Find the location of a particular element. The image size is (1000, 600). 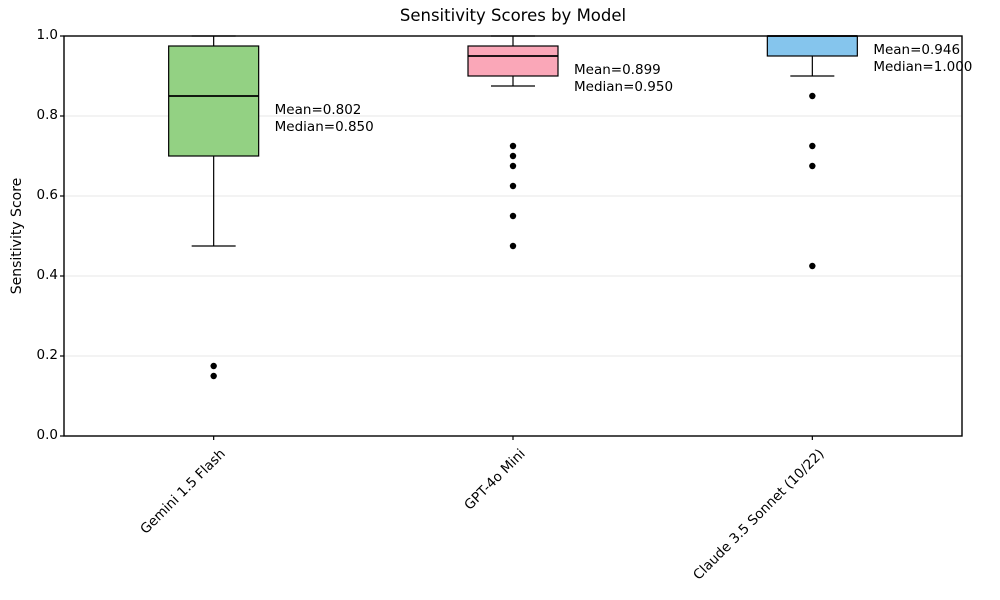

annotation-claude-3-5-sonnet-10-22: Mean=0.946 Median=1.000 is located at coordinates (922, 58).